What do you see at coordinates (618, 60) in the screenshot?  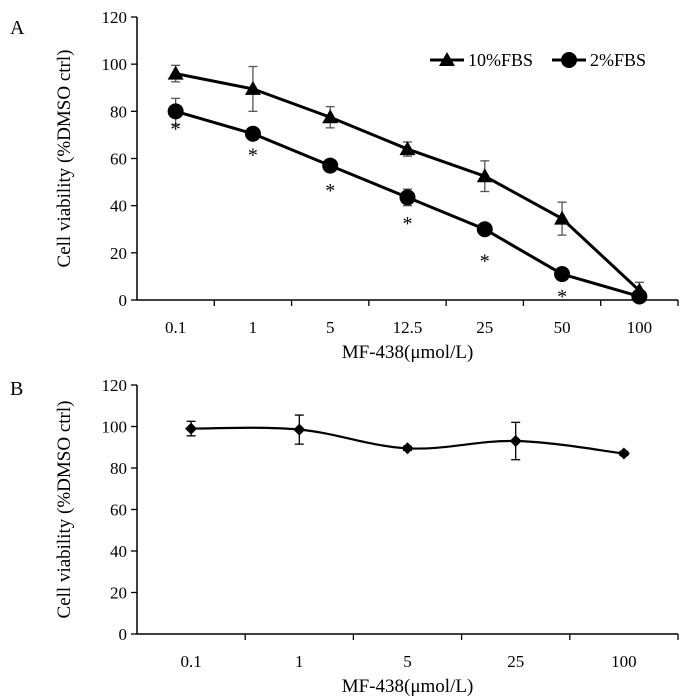 I see `legend-label: 2%FBS` at bounding box center [618, 60].